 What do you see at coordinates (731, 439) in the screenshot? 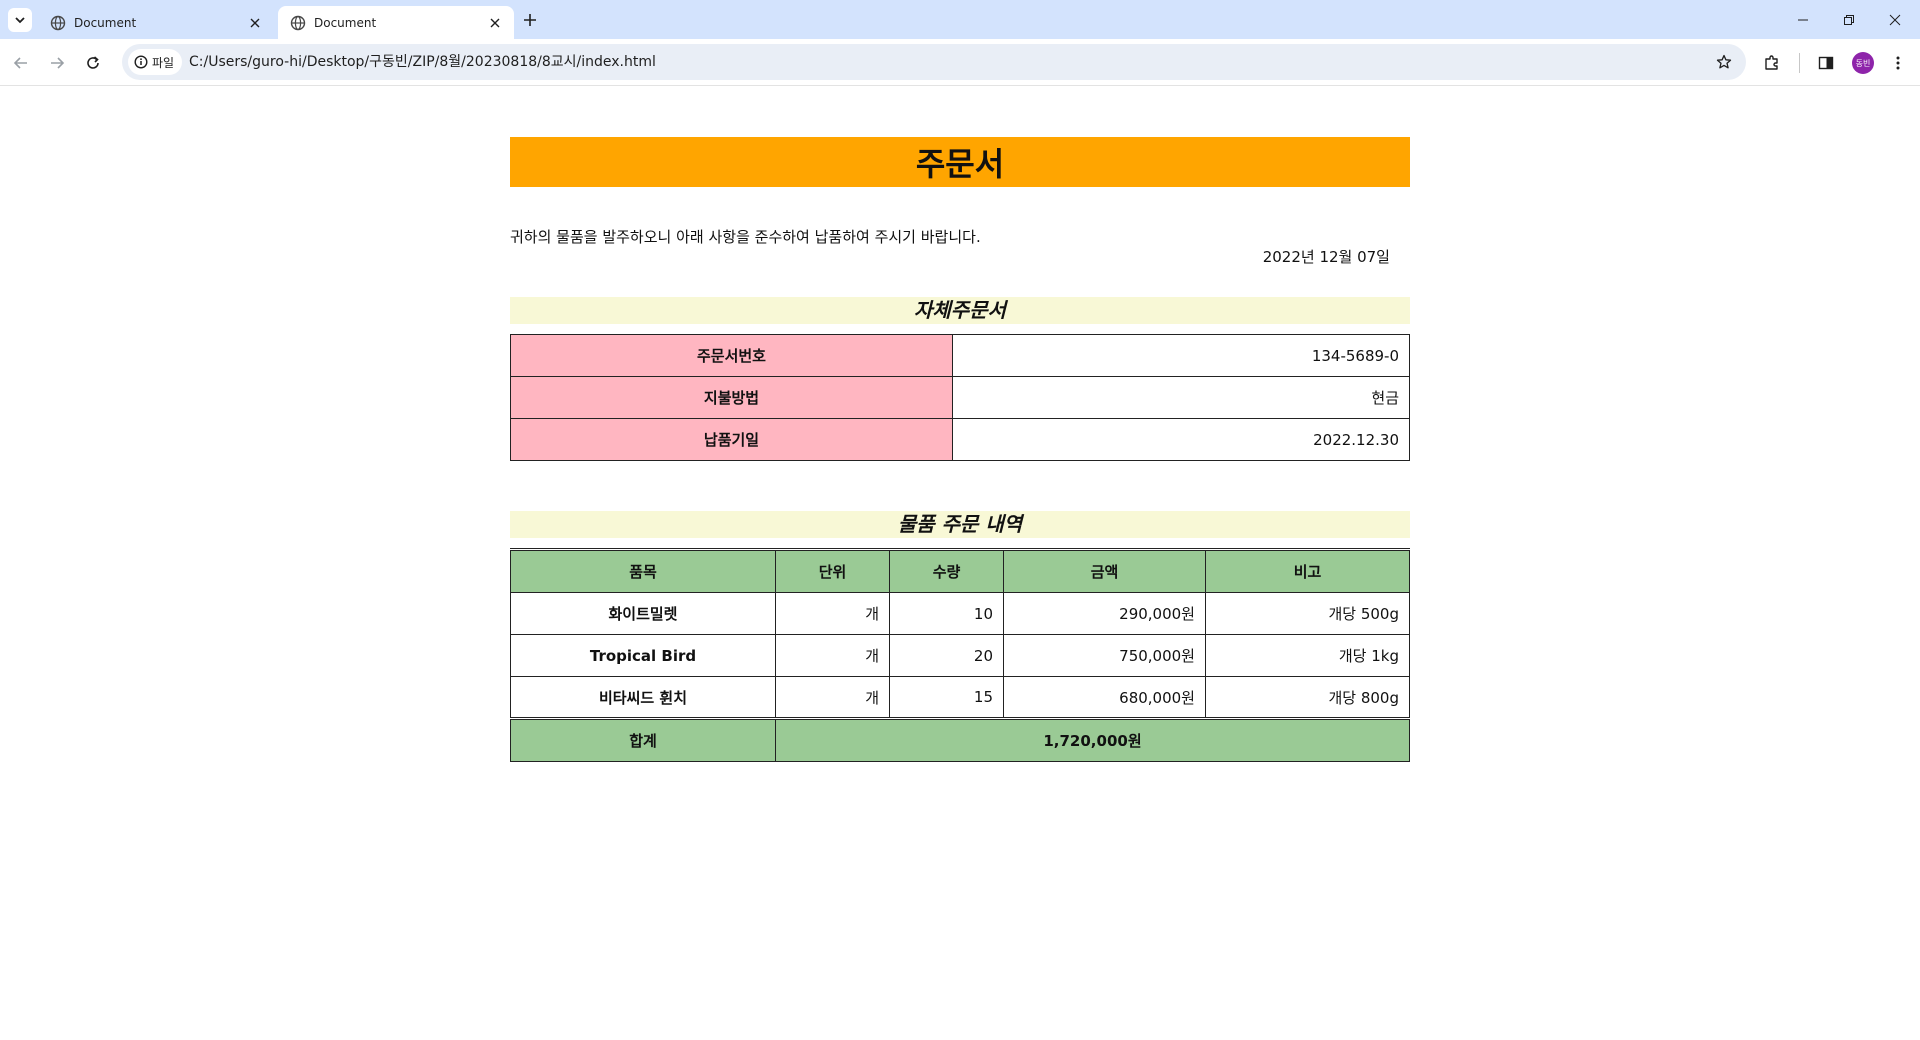
I see `info-label: 납품기일` at bounding box center [731, 439].